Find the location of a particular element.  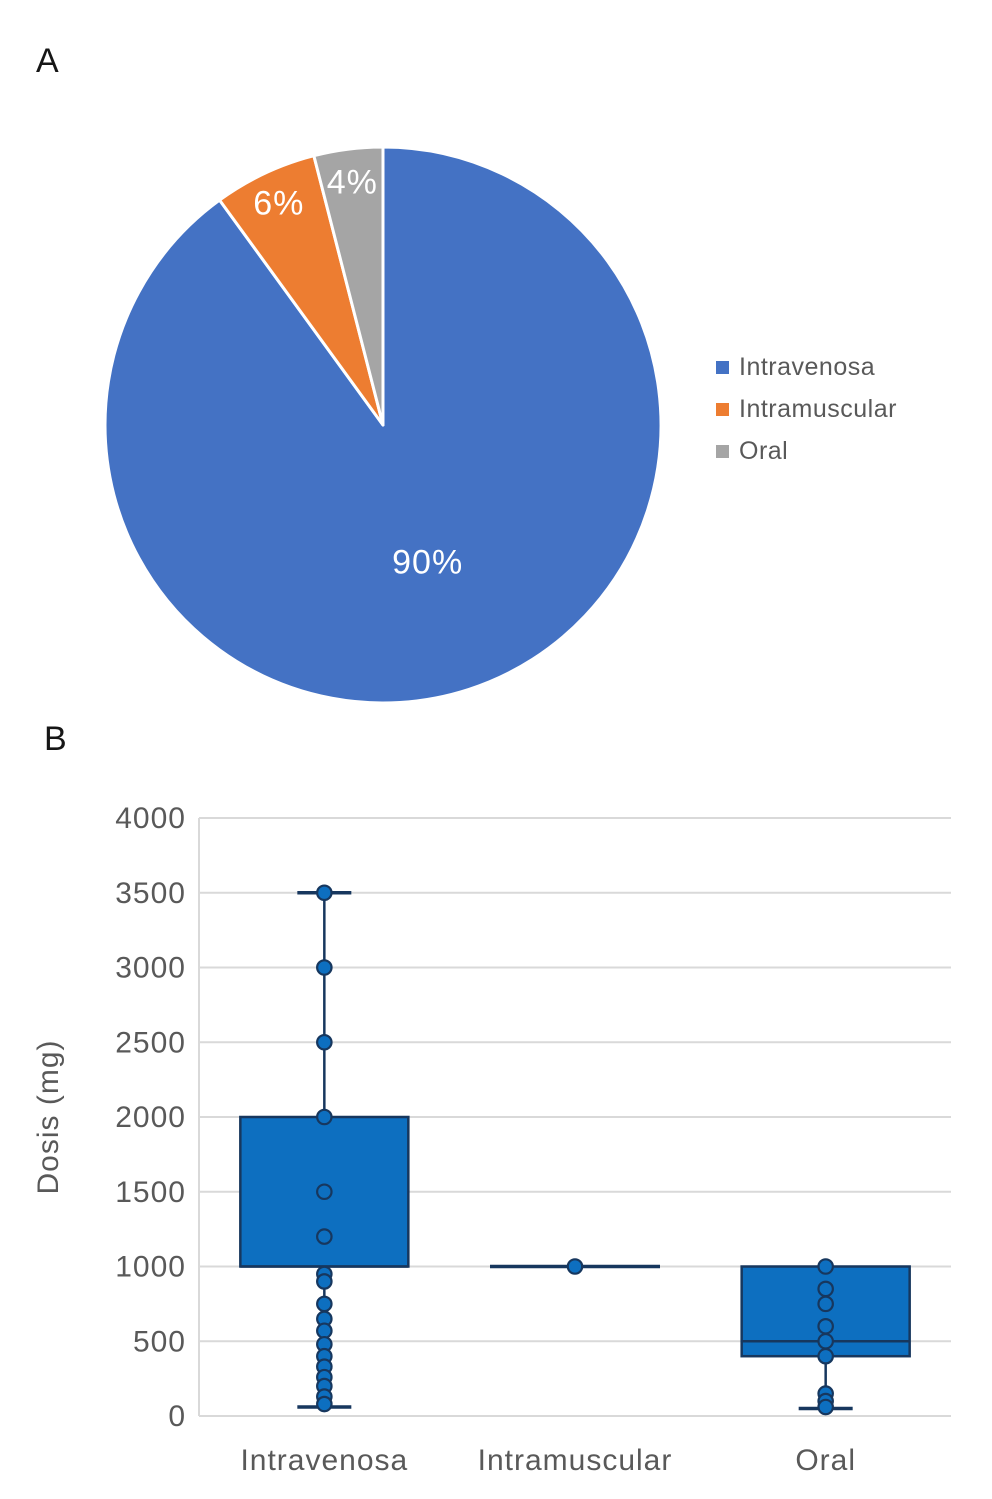

box-oral is located at coordinates (825, 1337).